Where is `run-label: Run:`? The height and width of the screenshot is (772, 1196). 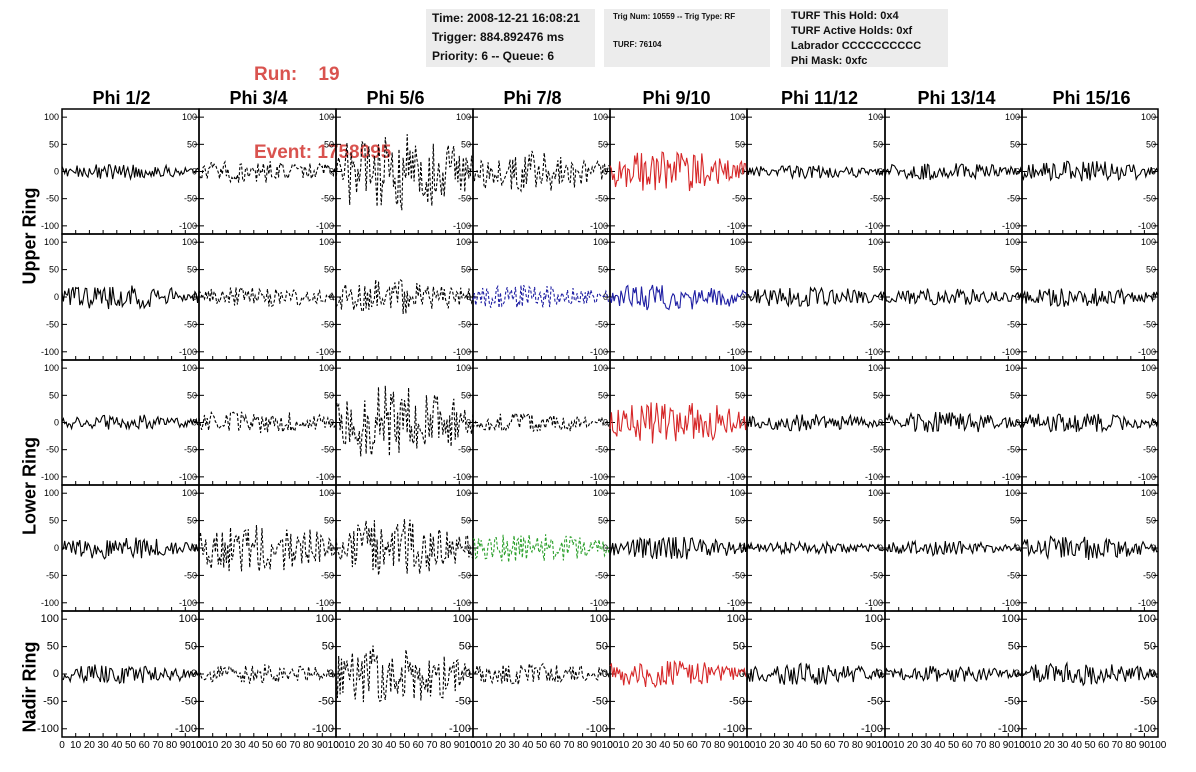
run-label: Run: is located at coordinates (276, 74).